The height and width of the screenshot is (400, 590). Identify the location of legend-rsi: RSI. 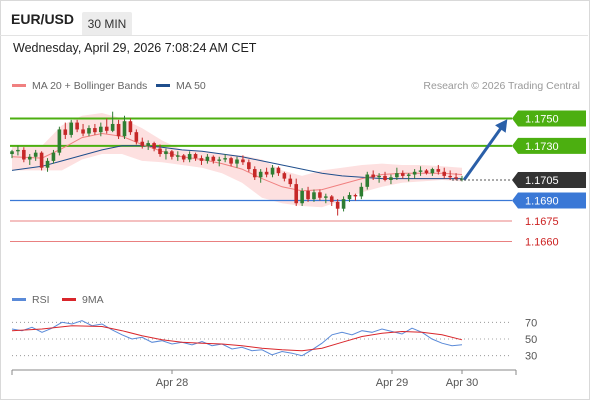
(31, 300).